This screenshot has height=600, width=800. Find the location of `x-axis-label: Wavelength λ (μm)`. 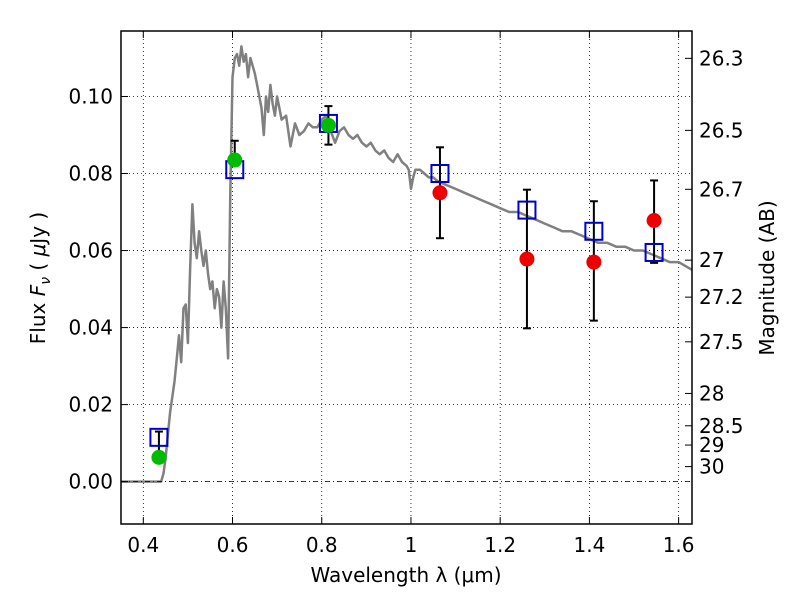

x-axis-label: Wavelength λ (μm) is located at coordinates (405, 575).